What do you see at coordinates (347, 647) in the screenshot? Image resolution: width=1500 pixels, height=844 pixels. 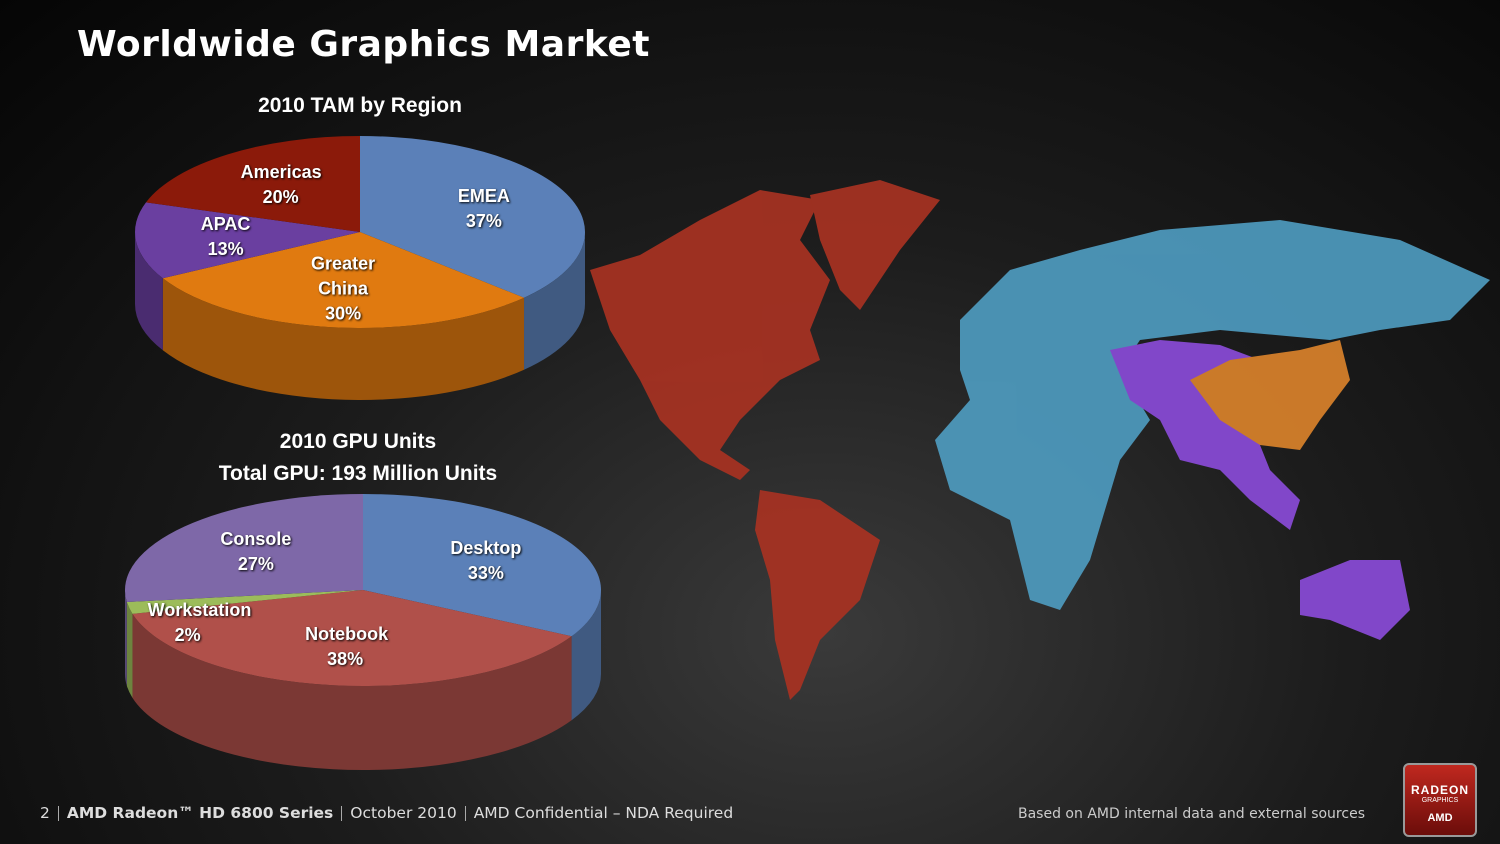 I see `data-label: Notebook 38%` at bounding box center [347, 647].